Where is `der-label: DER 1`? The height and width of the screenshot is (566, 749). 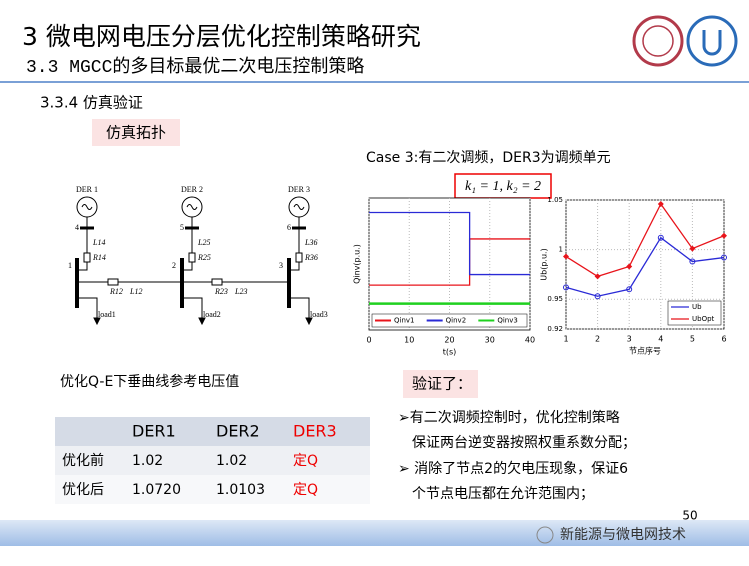 der-label: DER 1 is located at coordinates (87, 189).